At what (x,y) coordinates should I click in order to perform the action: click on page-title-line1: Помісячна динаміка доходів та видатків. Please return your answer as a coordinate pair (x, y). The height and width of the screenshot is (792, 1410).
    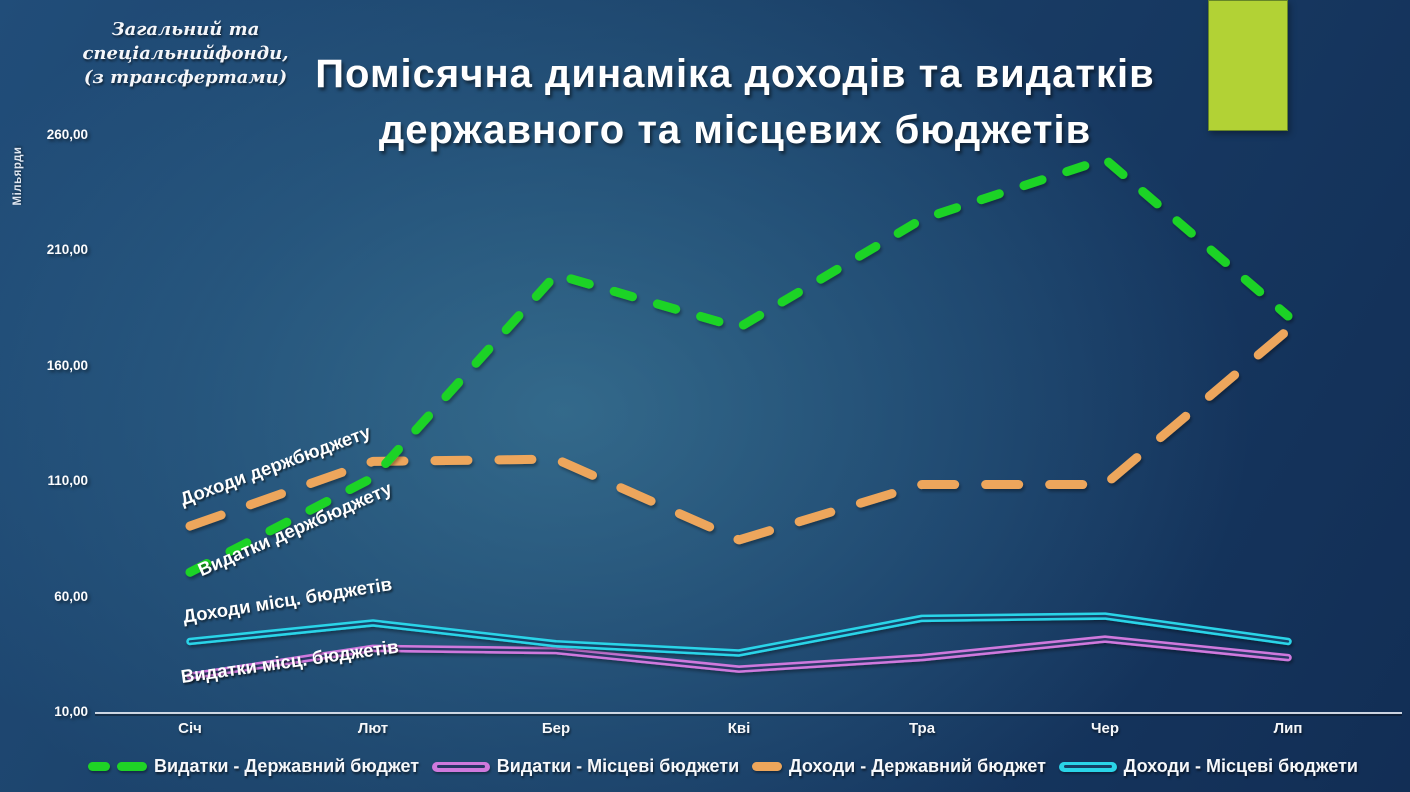
    Looking at the image, I should click on (735, 74).